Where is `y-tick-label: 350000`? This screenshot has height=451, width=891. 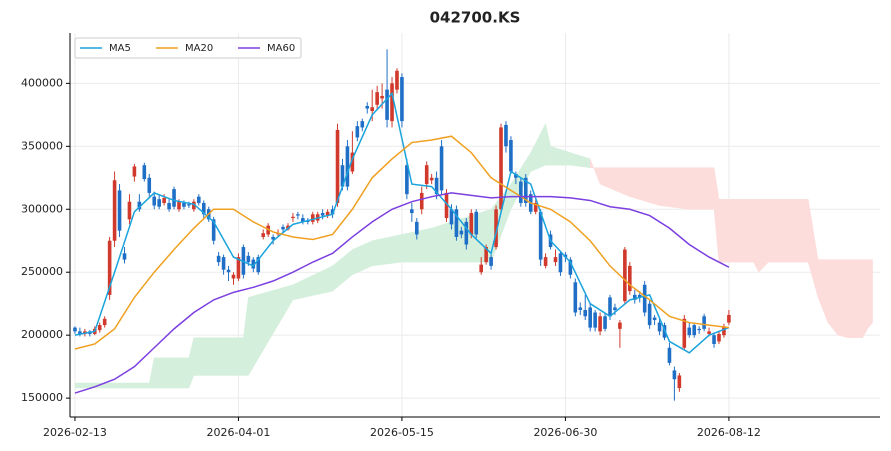
y-tick-label: 350000 is located at coordinates (42, 145).